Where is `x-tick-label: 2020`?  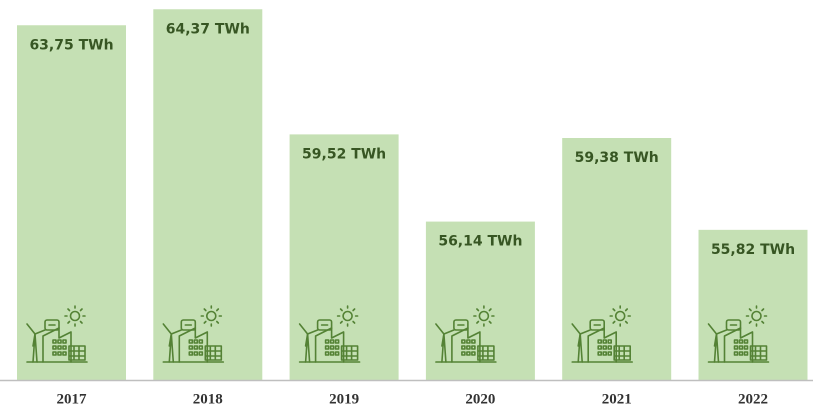 x-tick-label: 2020 is located at coordinates (480, 399).